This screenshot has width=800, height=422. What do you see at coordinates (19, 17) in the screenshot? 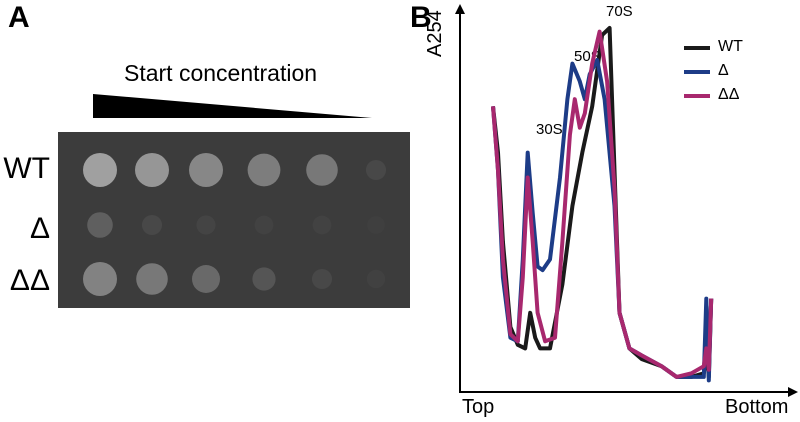
I see `panel-a-letter: A` at bounding box center [19, 17].